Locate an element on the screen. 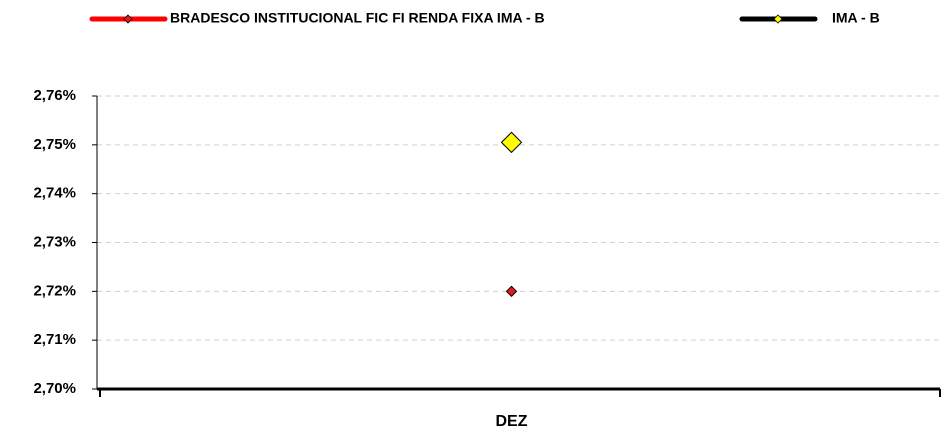  x-tick-label: DEZ is located at coordinates (512, 421).